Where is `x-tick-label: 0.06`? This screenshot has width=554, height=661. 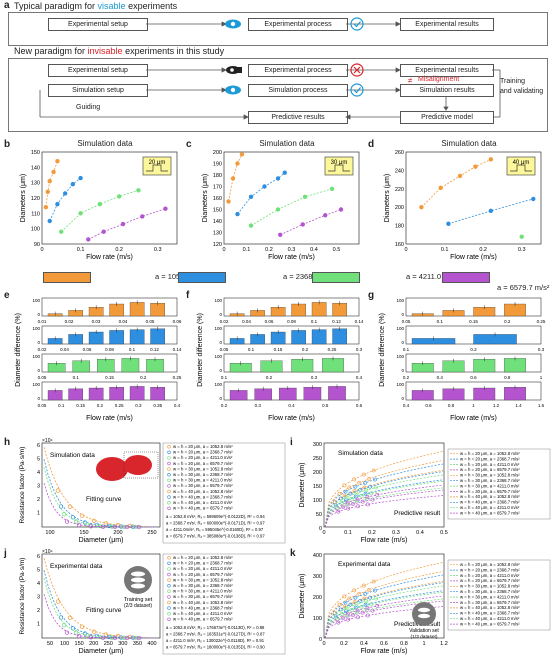 x-tick-label: 0.06 is located at coordinates (269, 321).